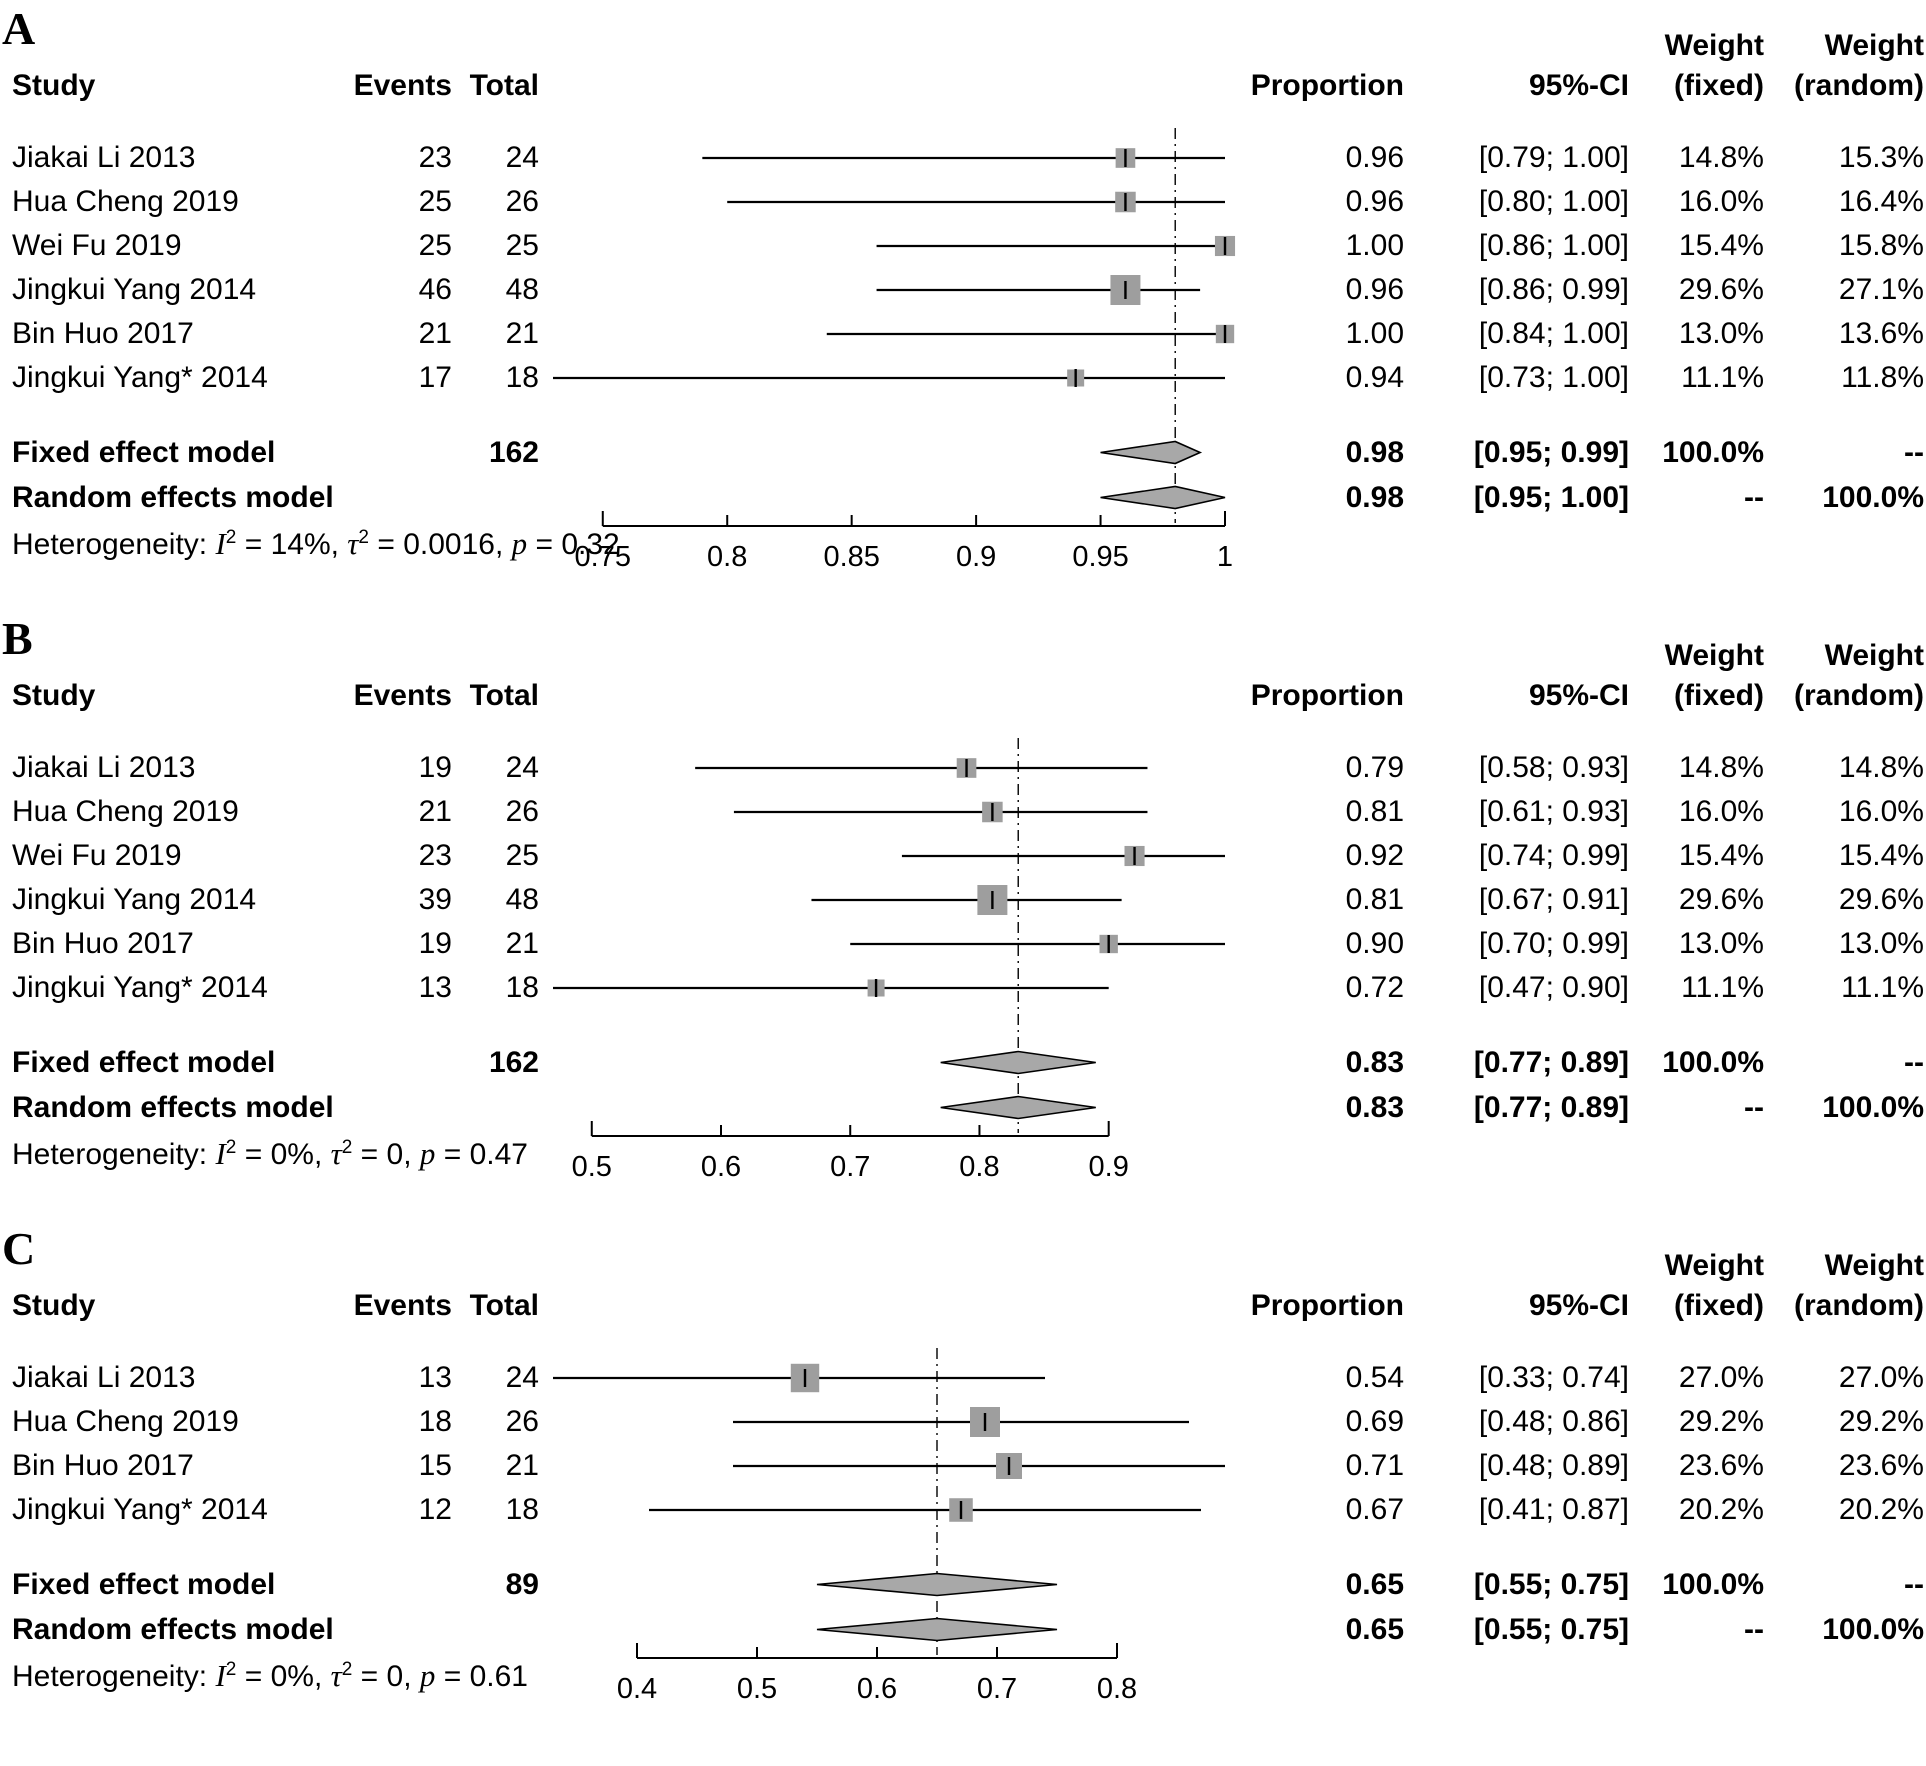 Image resolution: width=1926 pixels, height=1766 pixels. Describe the element at coordinates (968, 1204) in the screenshot. I see `axis-gap` at that location.